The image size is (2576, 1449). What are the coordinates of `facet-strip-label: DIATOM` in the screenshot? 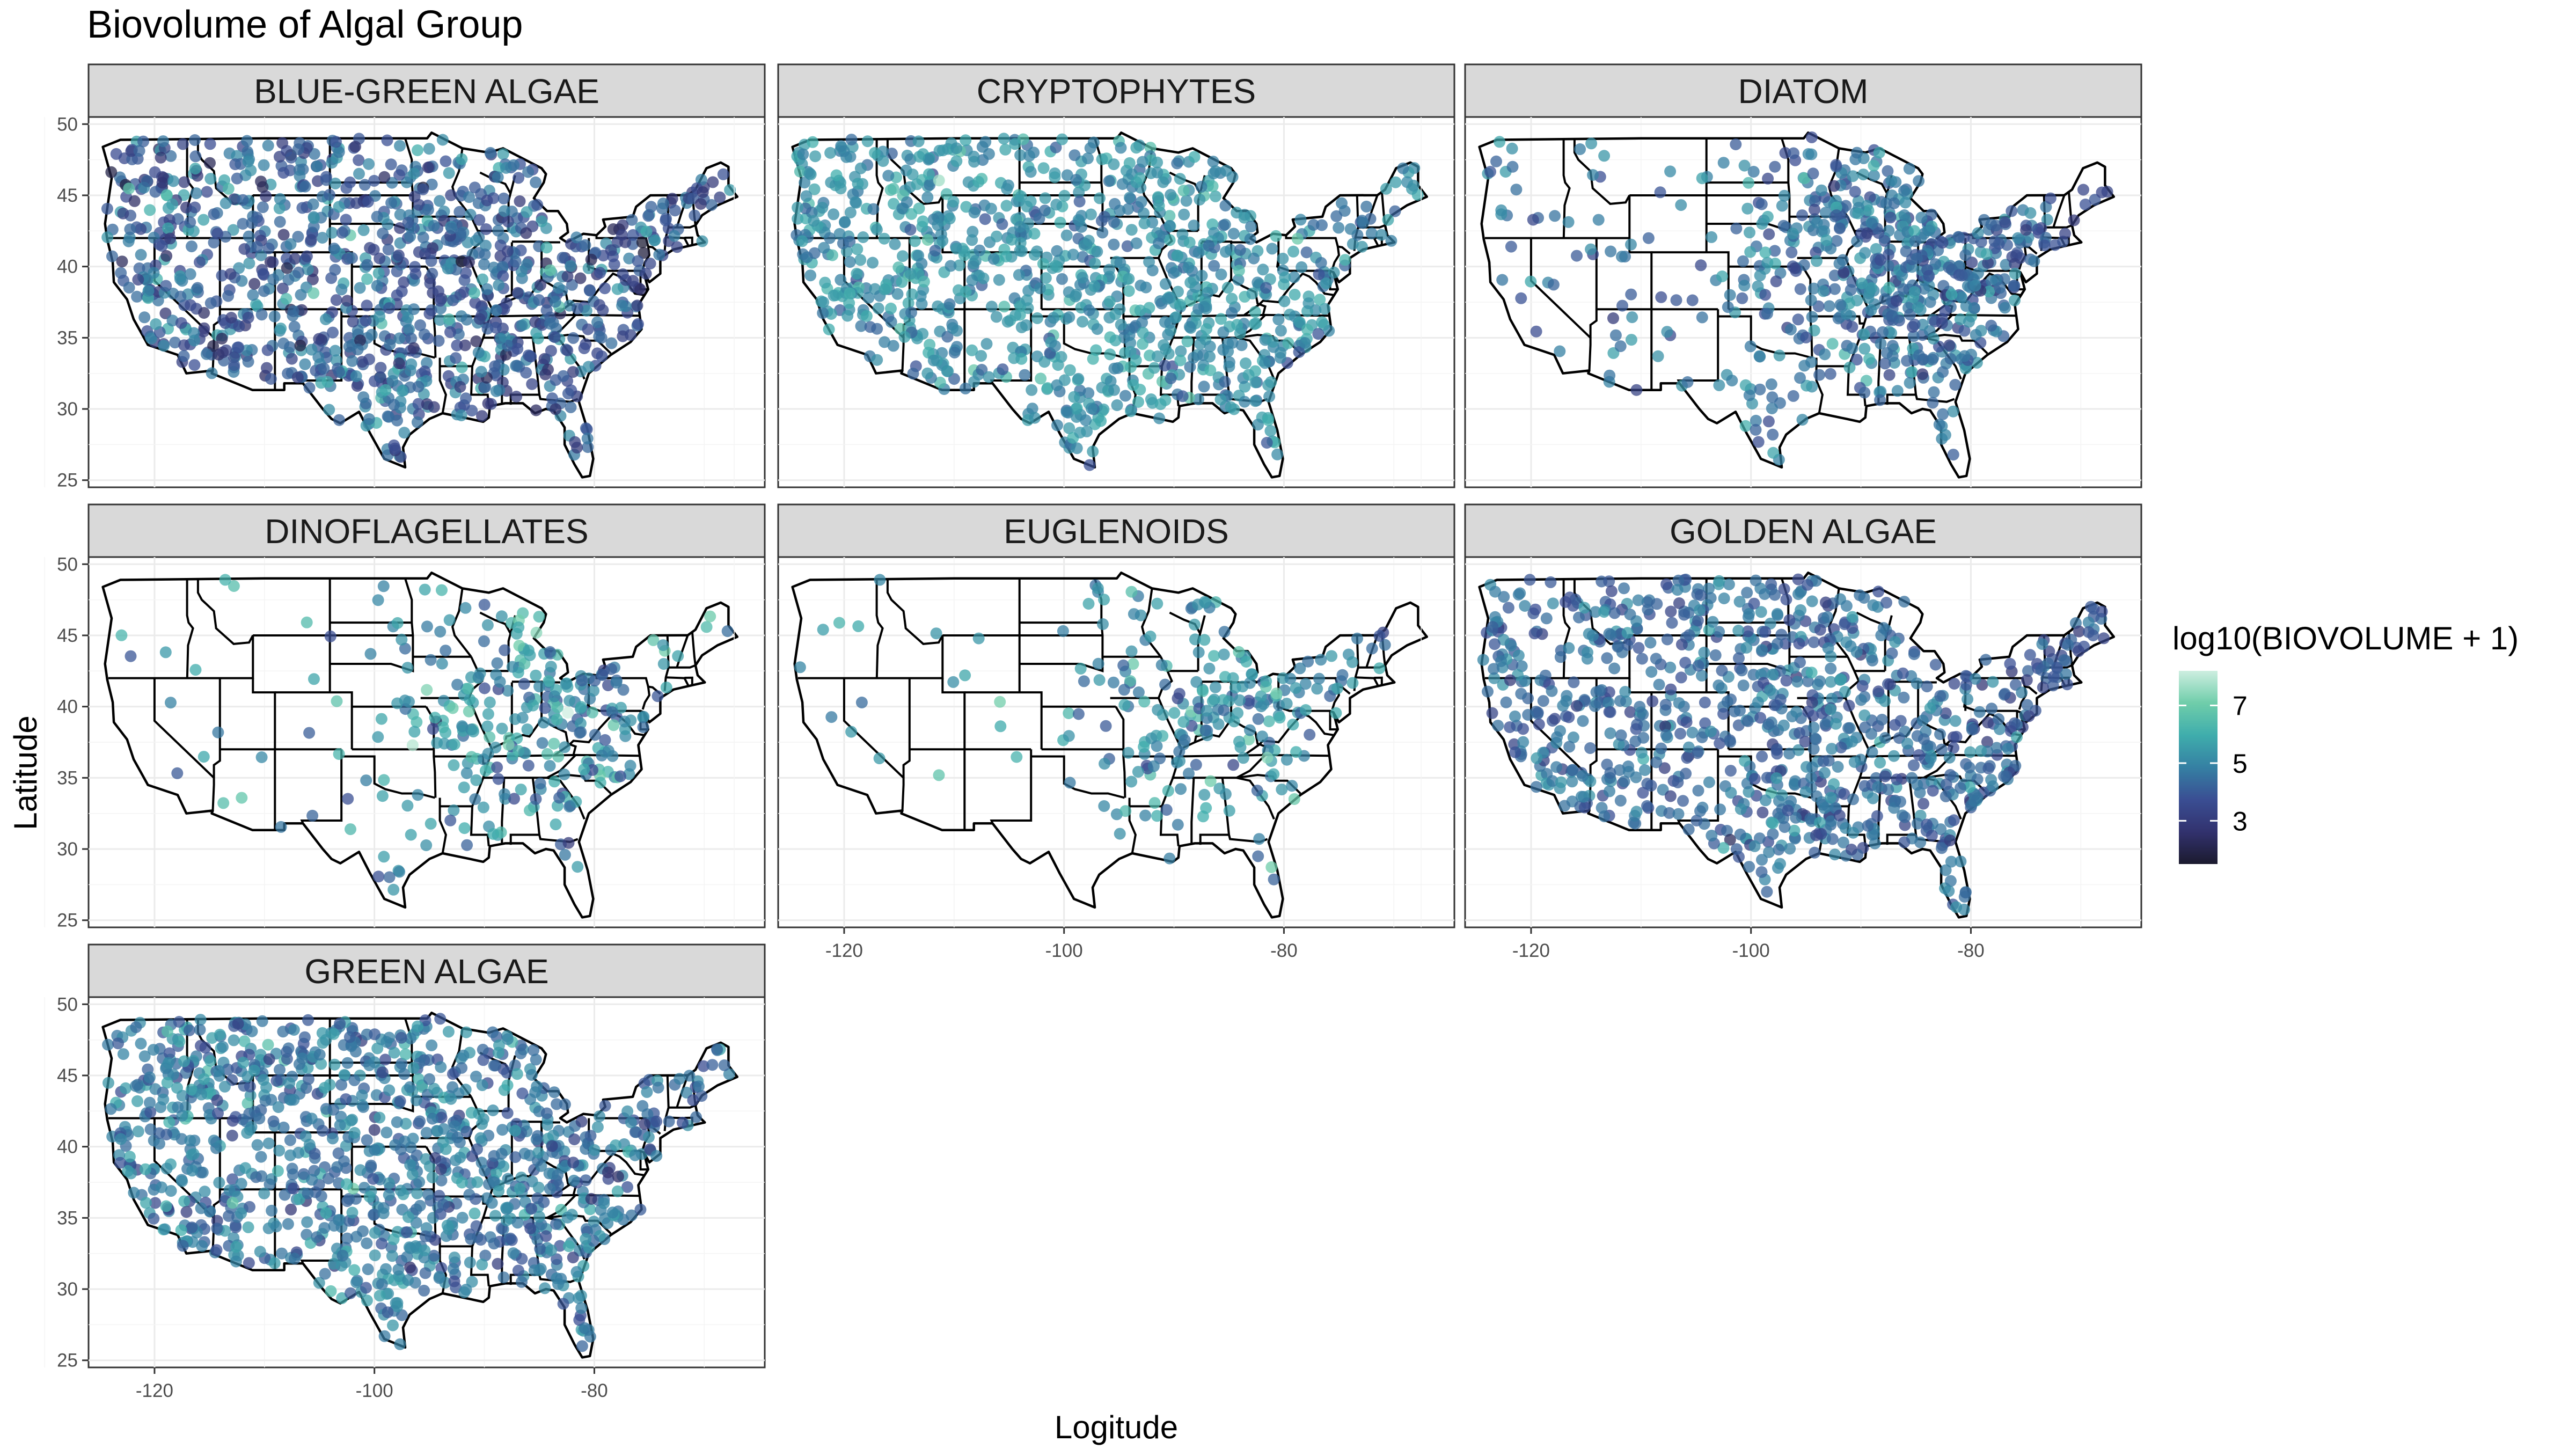 It's located at (1803, 91).